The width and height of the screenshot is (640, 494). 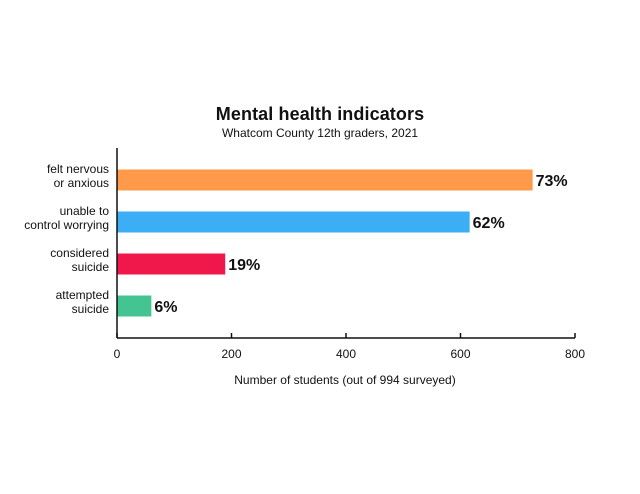 What do you see at coordinates (320, 133) in the screenshot?
I see `chart-subtitle: Whatcom County 12th graders, 2021` at bounding box center [320, 133].